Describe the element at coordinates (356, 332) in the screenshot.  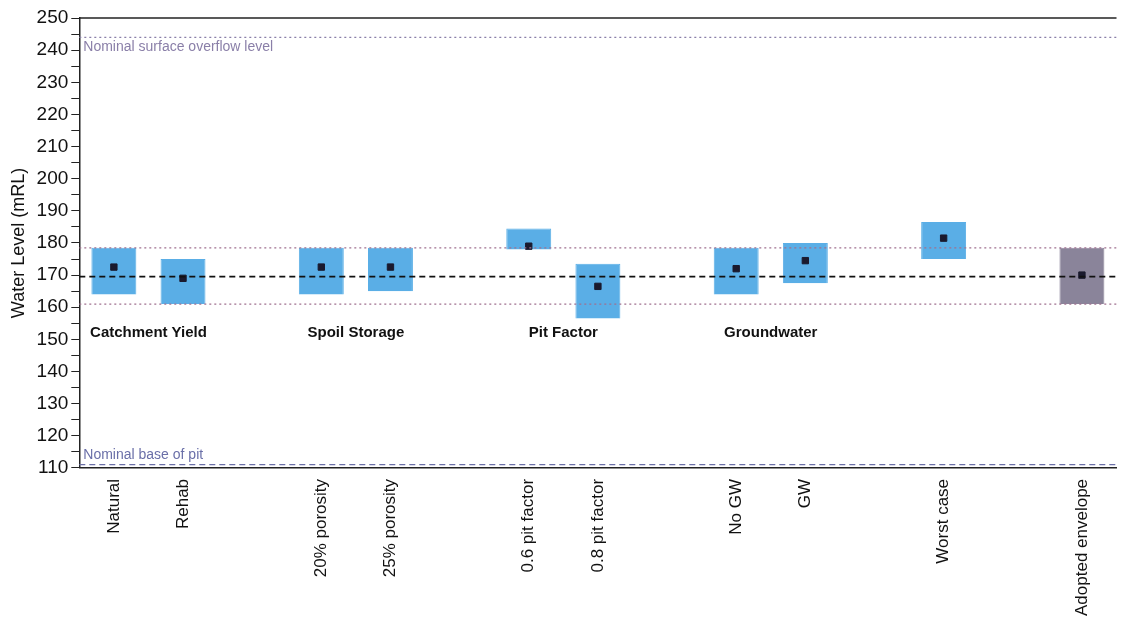
I see `annotation: Spoil Storage` at that location.